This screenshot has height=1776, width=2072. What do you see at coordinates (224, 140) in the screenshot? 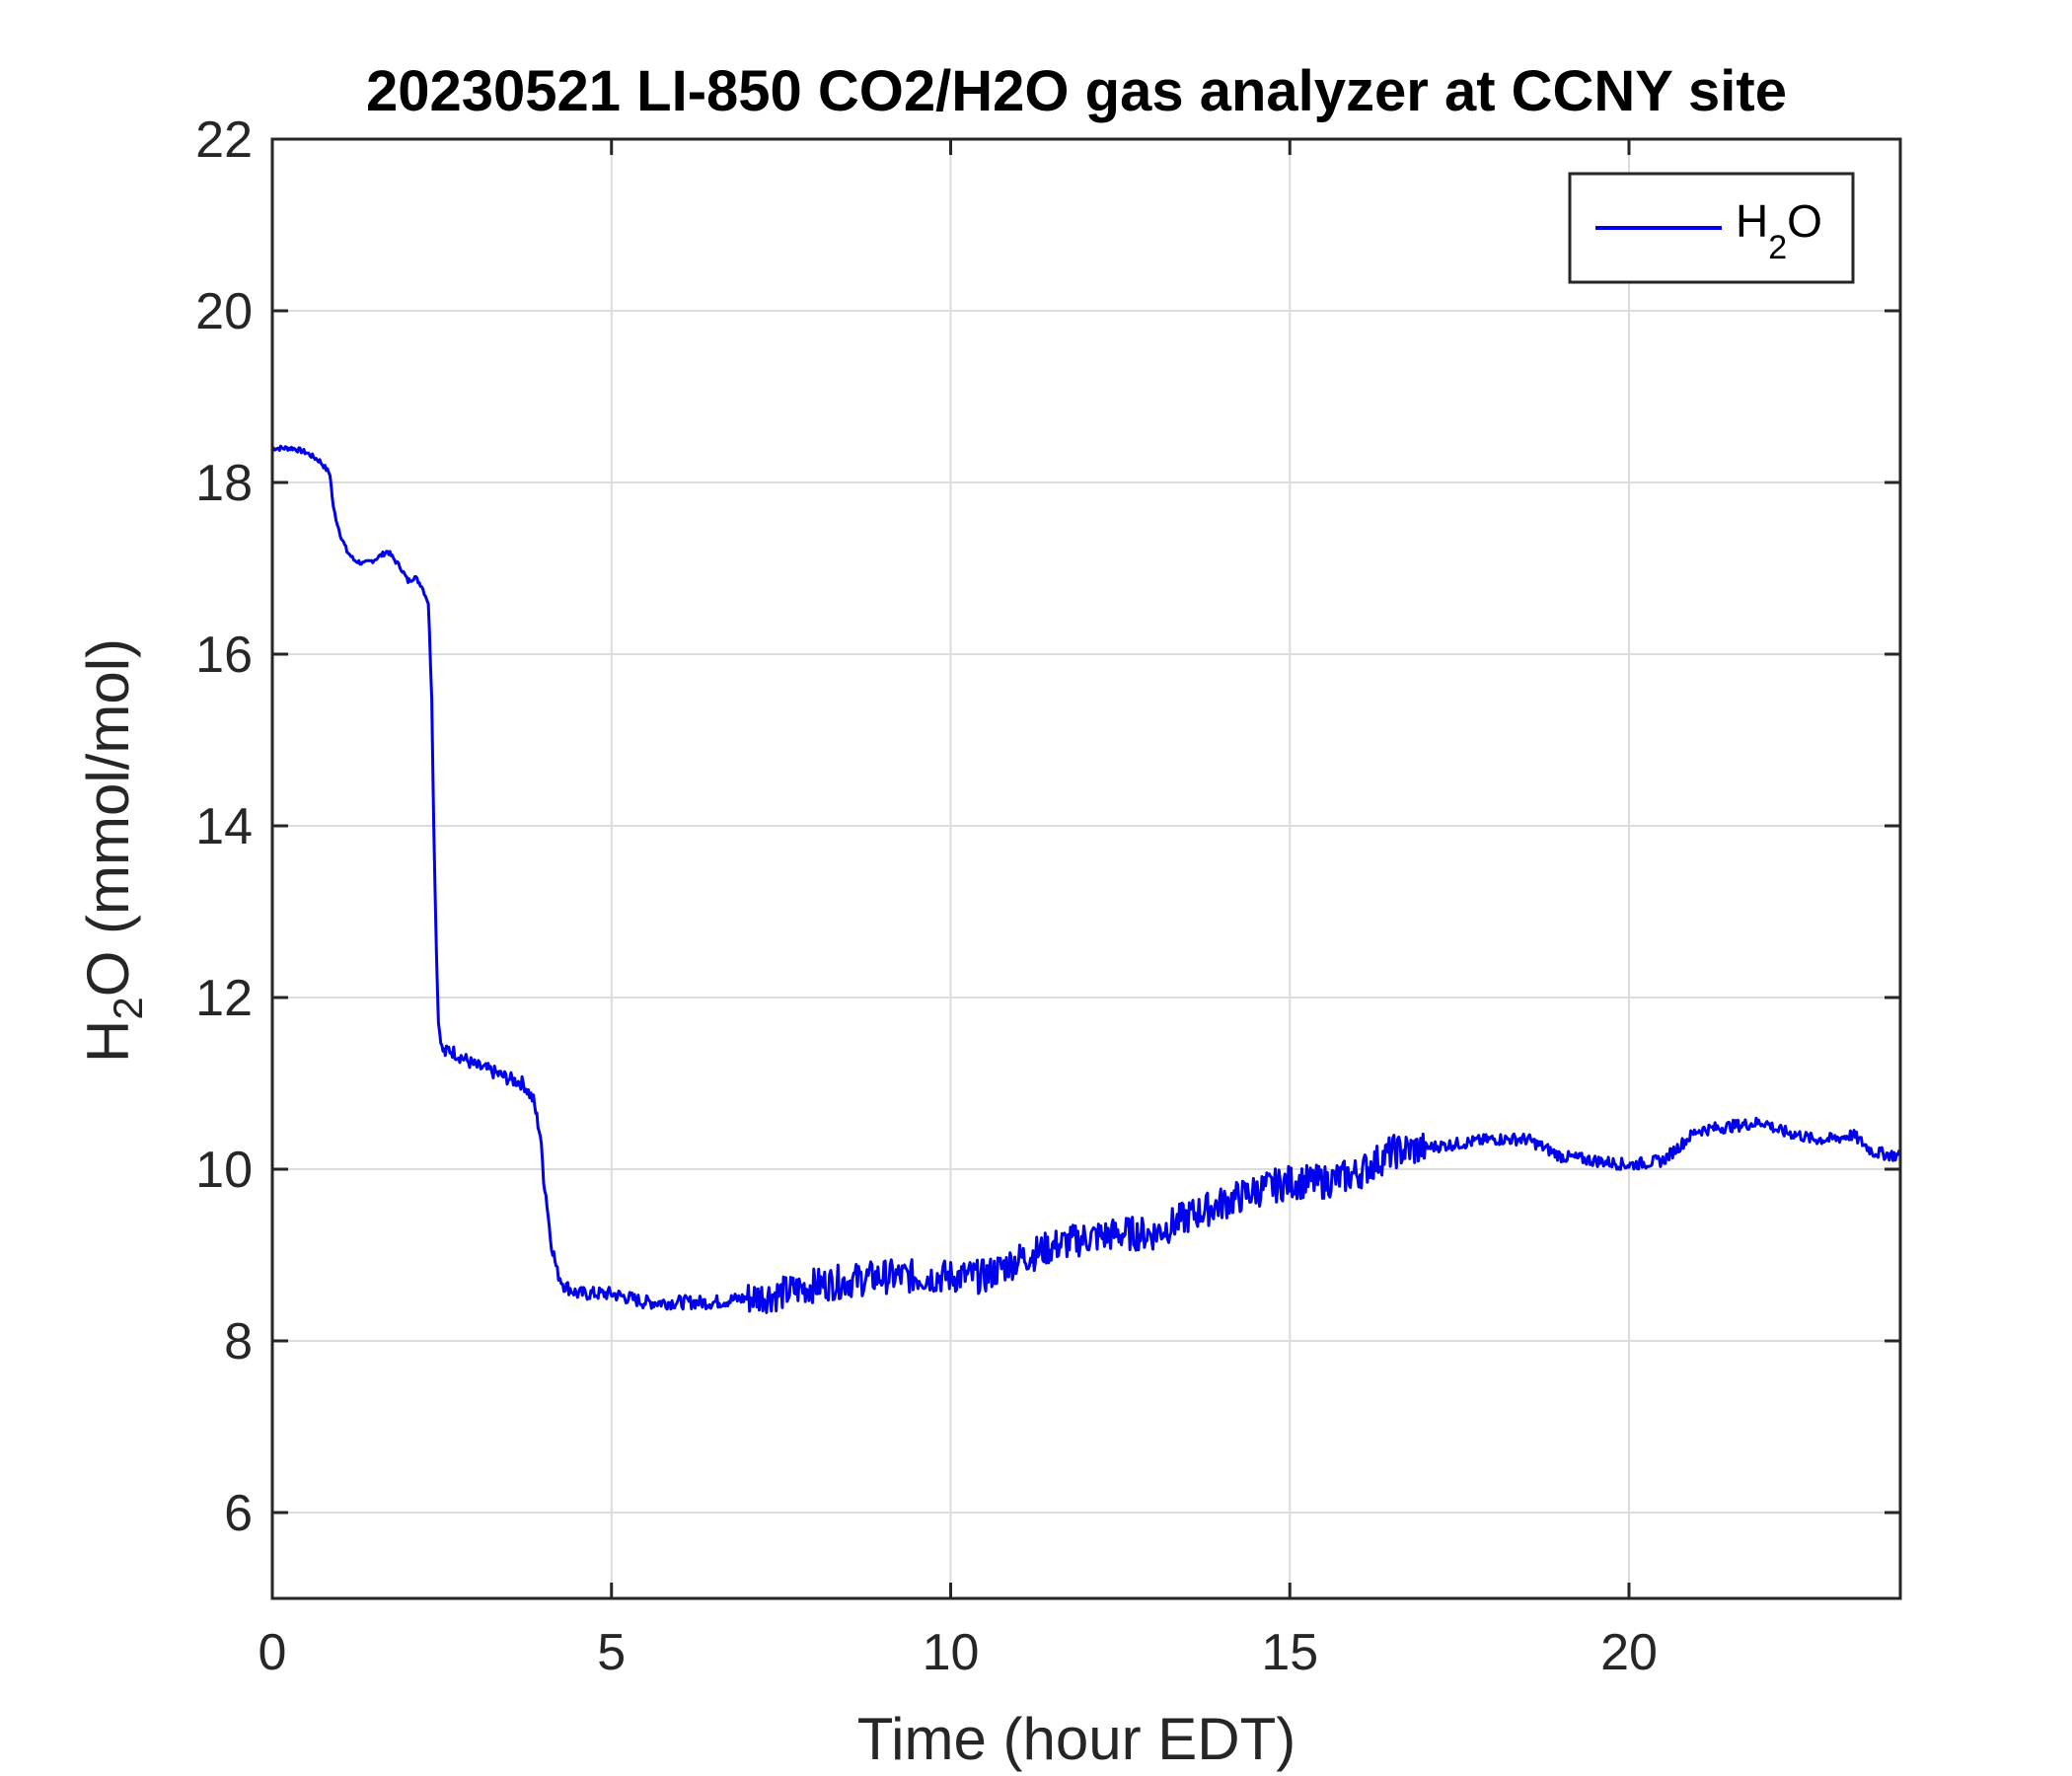
I see `y-tick-label: 22` at bounding box center [224, 140].